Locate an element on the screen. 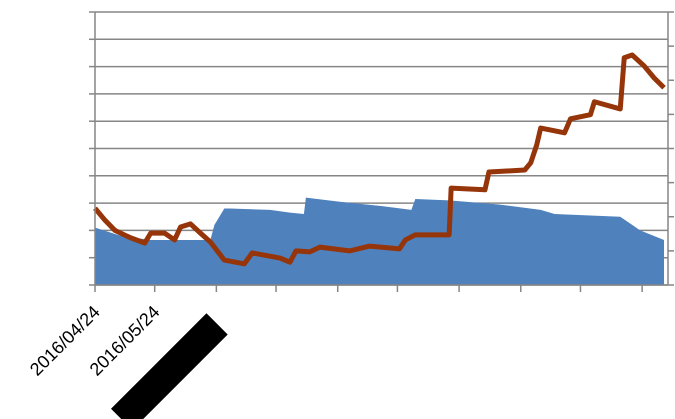  redaction is located at coordinates (169, 366).